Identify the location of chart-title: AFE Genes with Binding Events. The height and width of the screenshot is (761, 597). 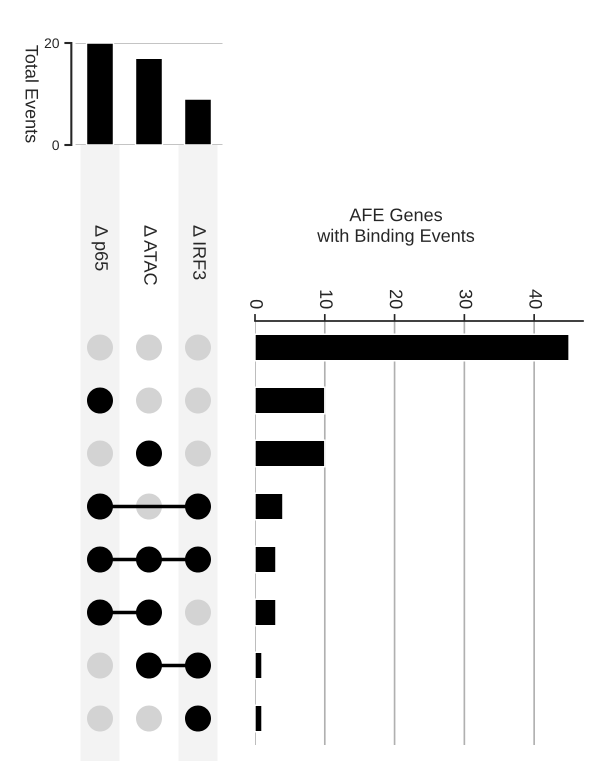
(395, 227).